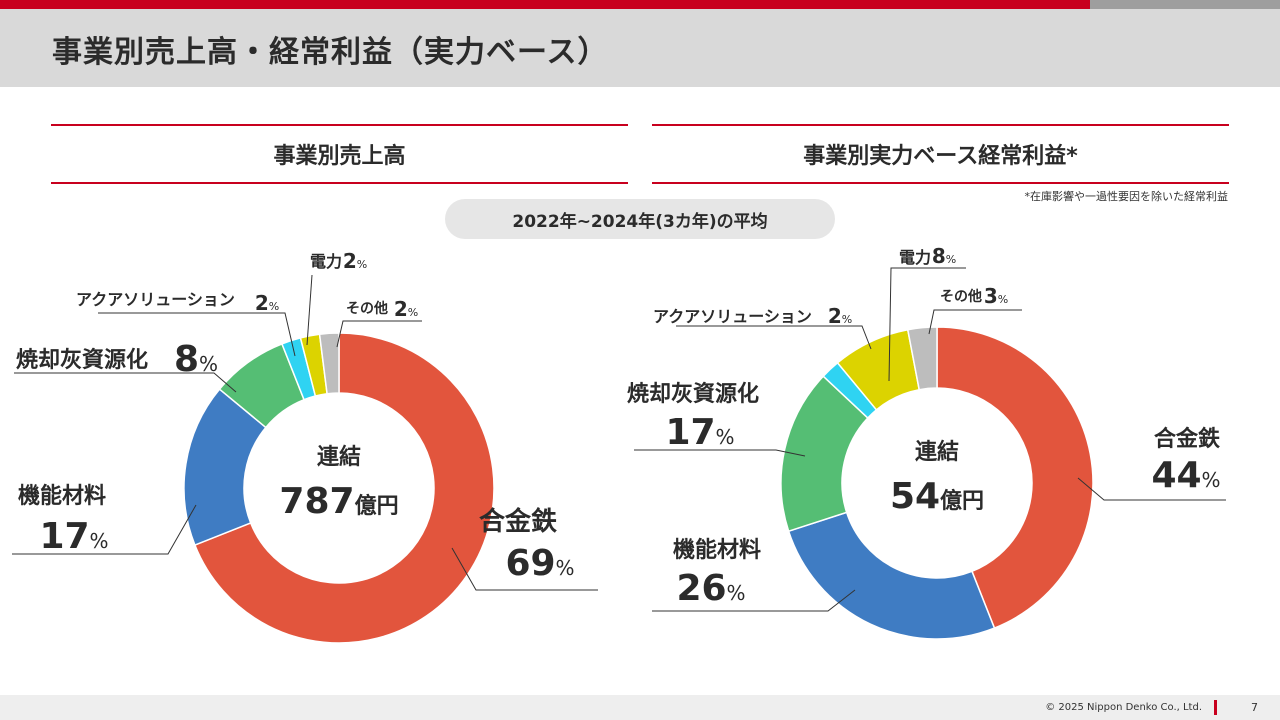  What do you see at coordinates (693, 394) in the screenshot?
I see `chart2-label-shoukyakubai: 焼却灰資源化` at bounding box center [693, 394].